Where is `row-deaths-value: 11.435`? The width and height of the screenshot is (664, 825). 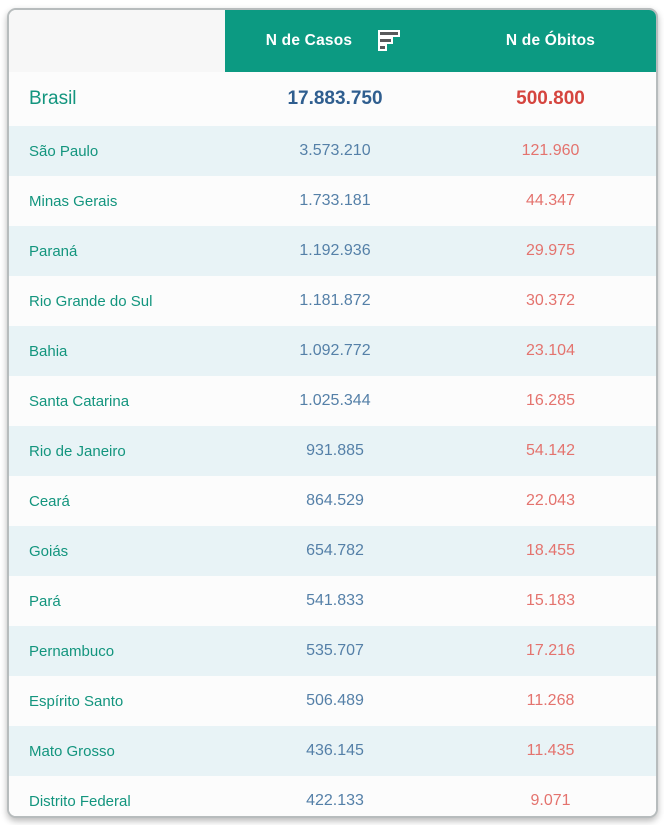
row-deaths-value: 11.435 is located at coordinates (550, 750).